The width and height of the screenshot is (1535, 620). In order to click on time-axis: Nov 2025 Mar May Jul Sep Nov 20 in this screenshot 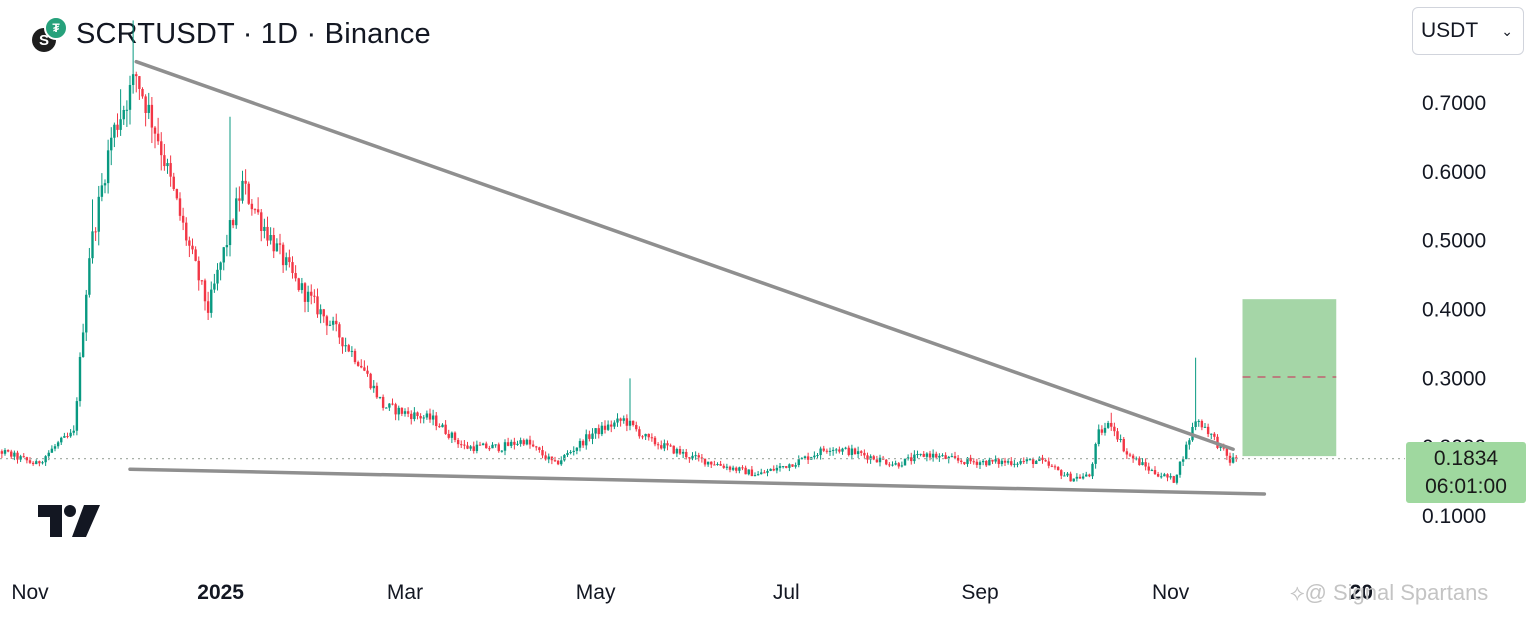, I will do `click(692, 592)`.